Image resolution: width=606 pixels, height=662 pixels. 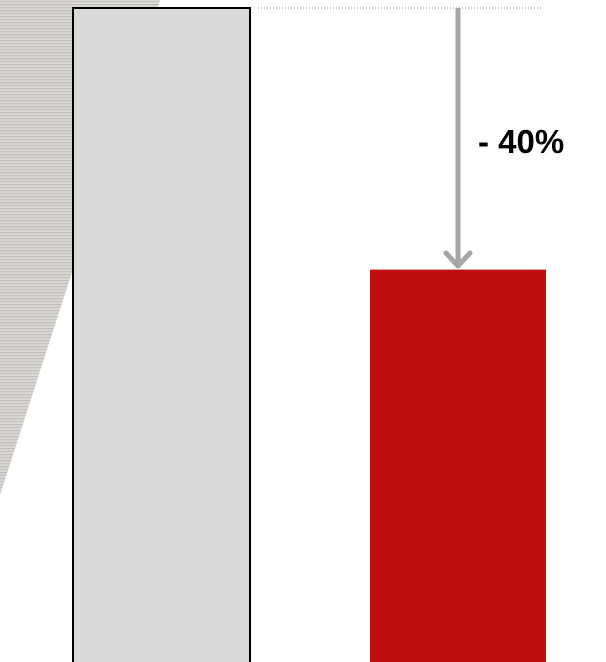 What do you see at coordinates (458, 138) in the screenshot?
I see `down-arrow-icon` at bounding box center [458, 138].